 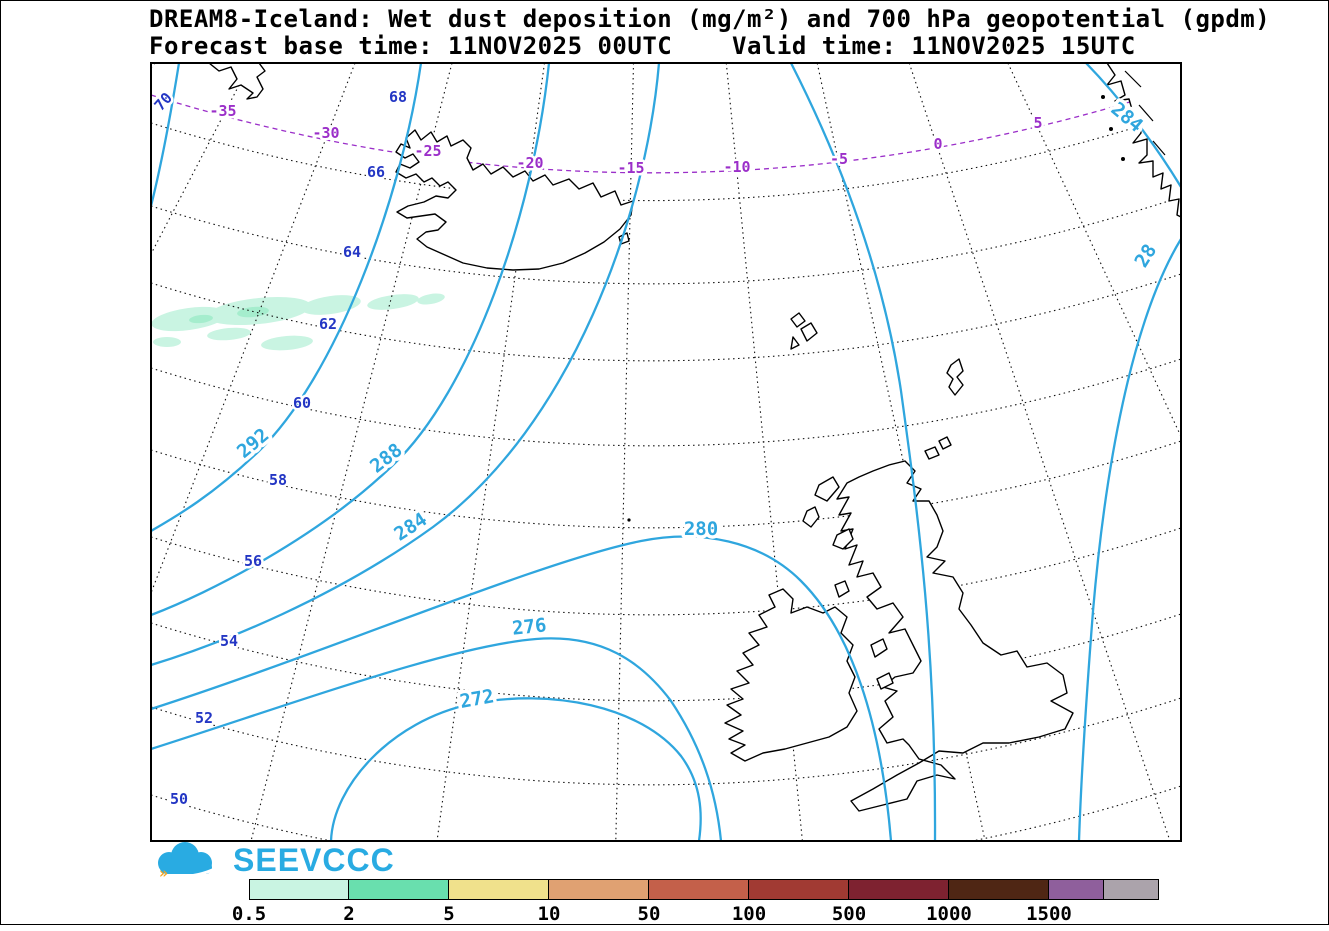 What do you see at coordinates (549, 914) in the screenshot?
I see `colorbar-tick-label: 10` at bounding box center [549, 914].